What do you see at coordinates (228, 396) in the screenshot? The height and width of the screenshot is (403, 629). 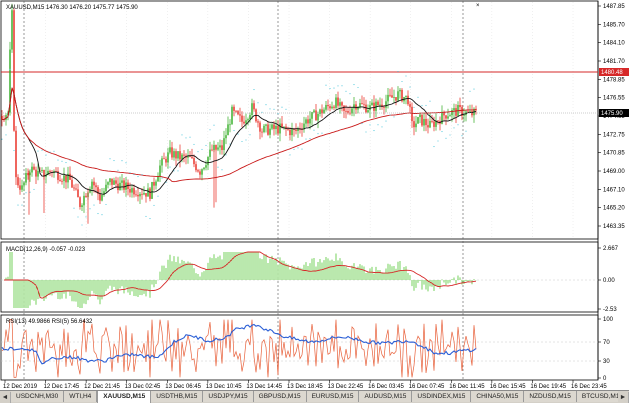 I see `tab-usdjpy-m15: USDJPY,M15` at bounding box center [228, 396].